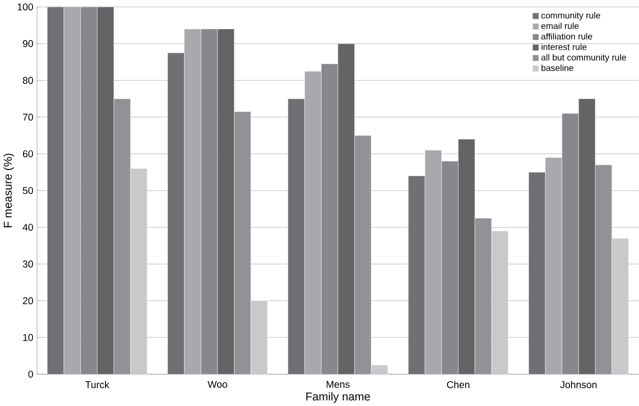  I want to click on y-tick-label: 10, so click(28, 337).